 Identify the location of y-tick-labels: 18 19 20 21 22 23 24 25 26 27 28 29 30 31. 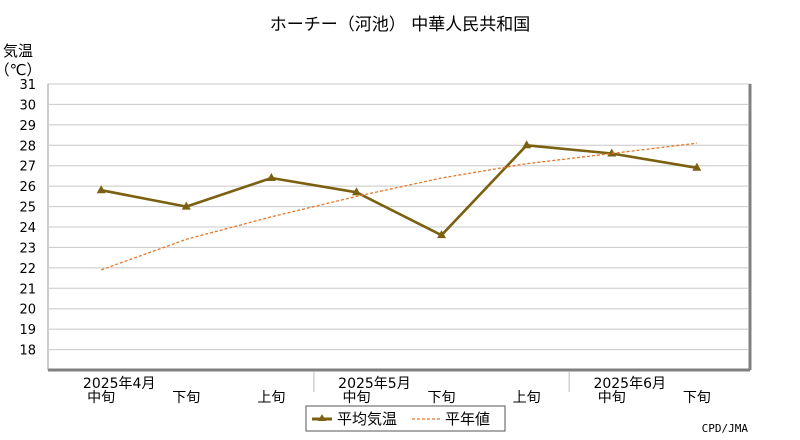
(27, 218).